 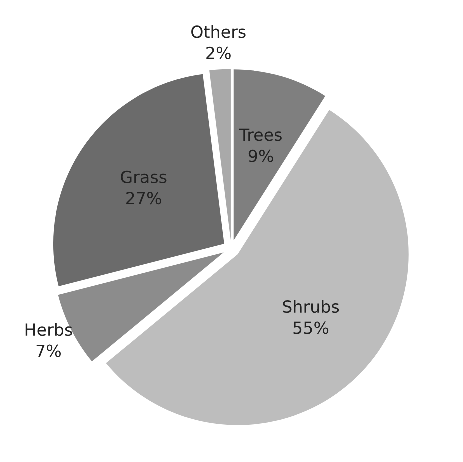 I want to click on slice-label: Shrubs, so click(x=311, y=307).